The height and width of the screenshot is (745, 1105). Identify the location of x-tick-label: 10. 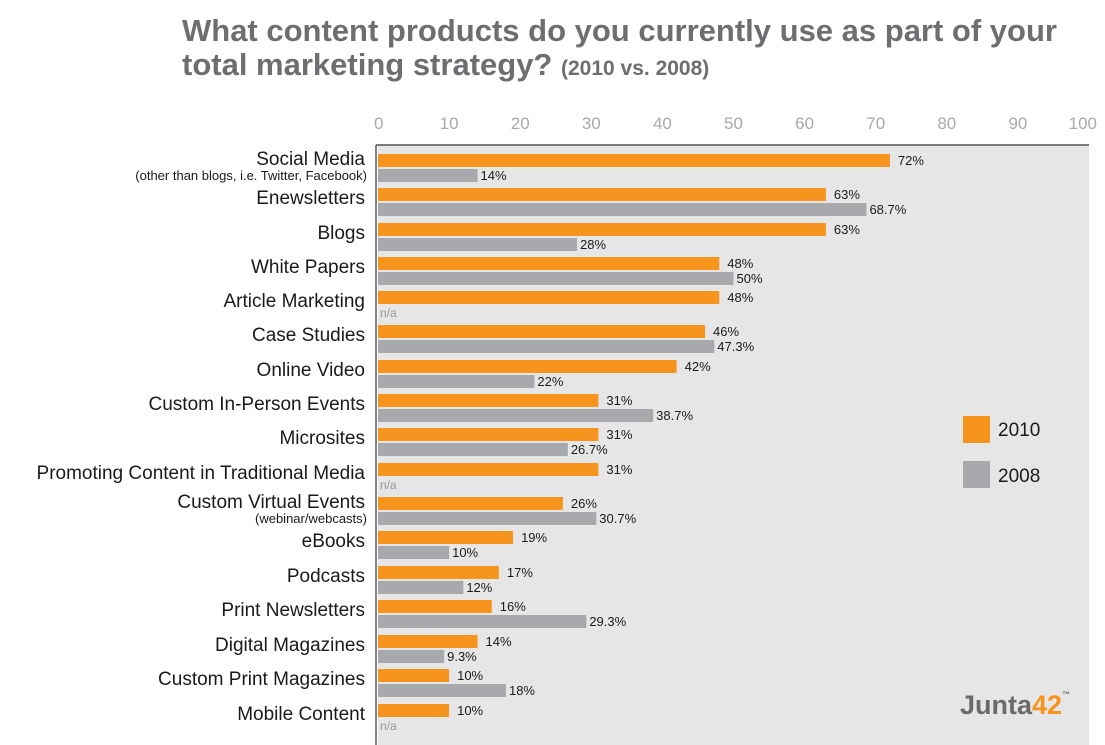
(449, 123).